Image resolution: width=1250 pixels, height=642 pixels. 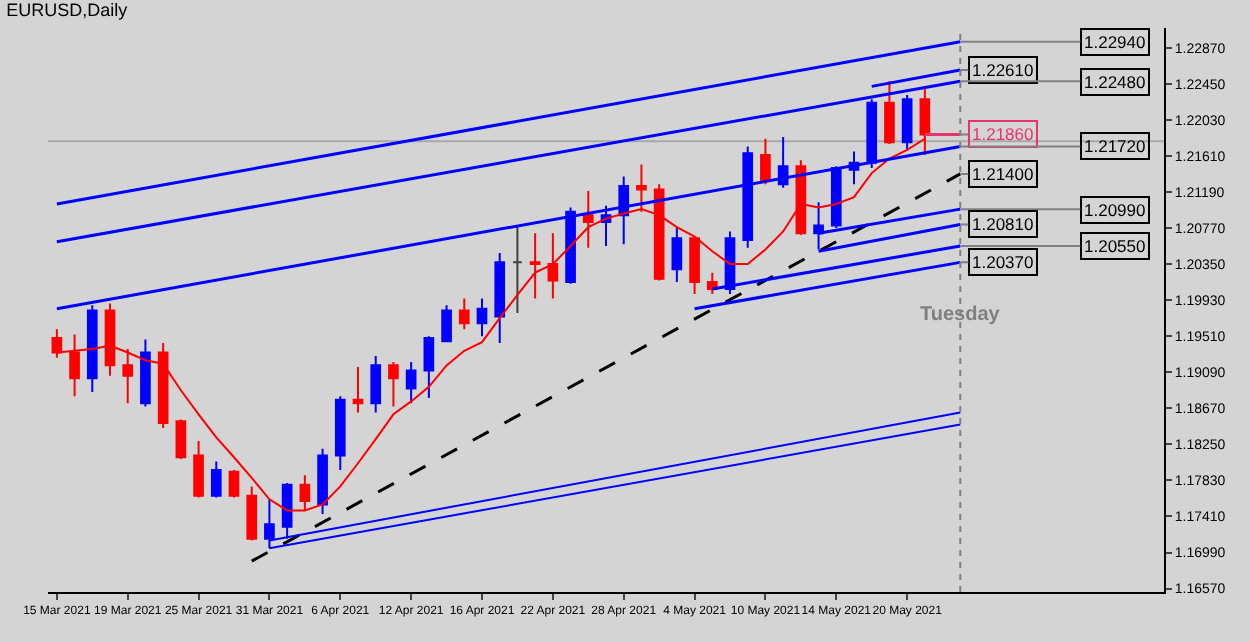 I want to click on text: 1.22940, so click(x=1115, y=42).